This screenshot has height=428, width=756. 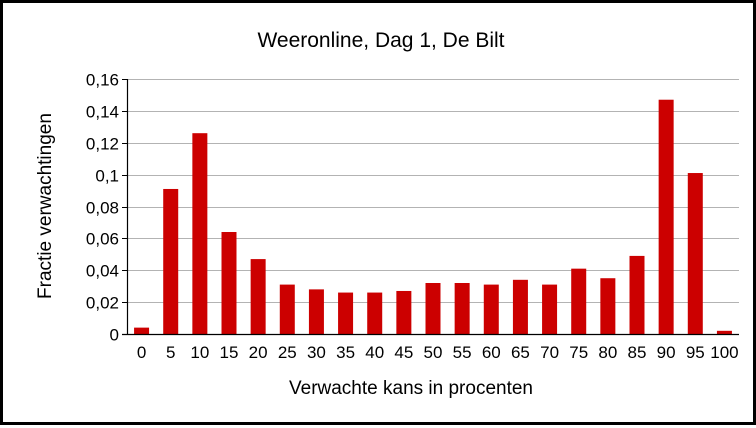 I want to click on y-tick-label: 0,08, so click(x=102, y=208).